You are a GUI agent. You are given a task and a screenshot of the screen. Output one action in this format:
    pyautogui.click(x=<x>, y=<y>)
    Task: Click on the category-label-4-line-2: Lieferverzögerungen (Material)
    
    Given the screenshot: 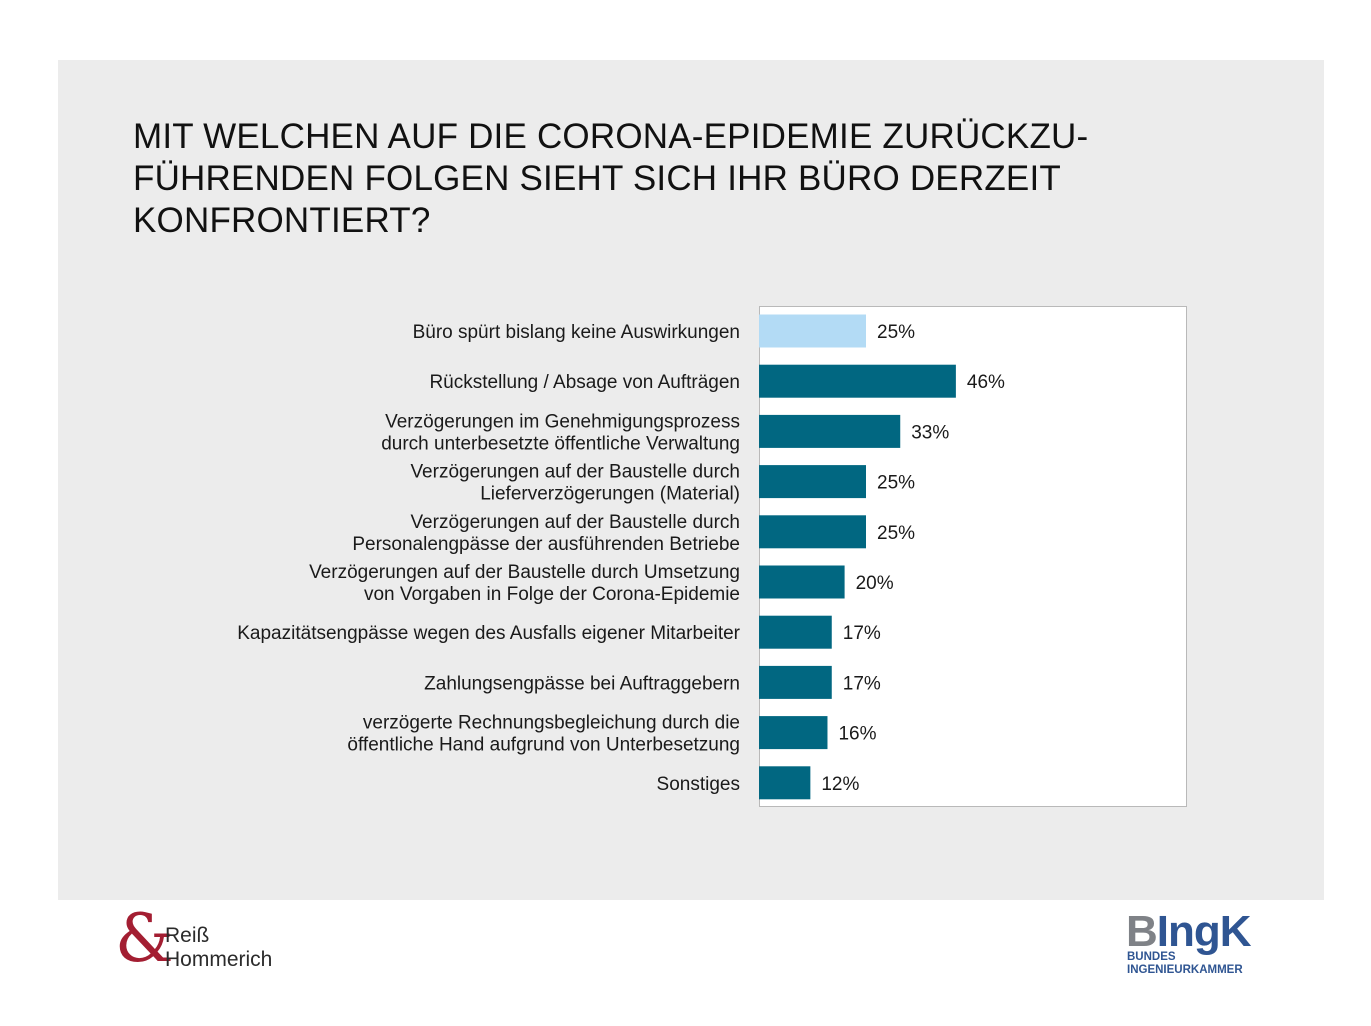 What is the action you would take?
    pyautogui.click(x=610, y=494)
    